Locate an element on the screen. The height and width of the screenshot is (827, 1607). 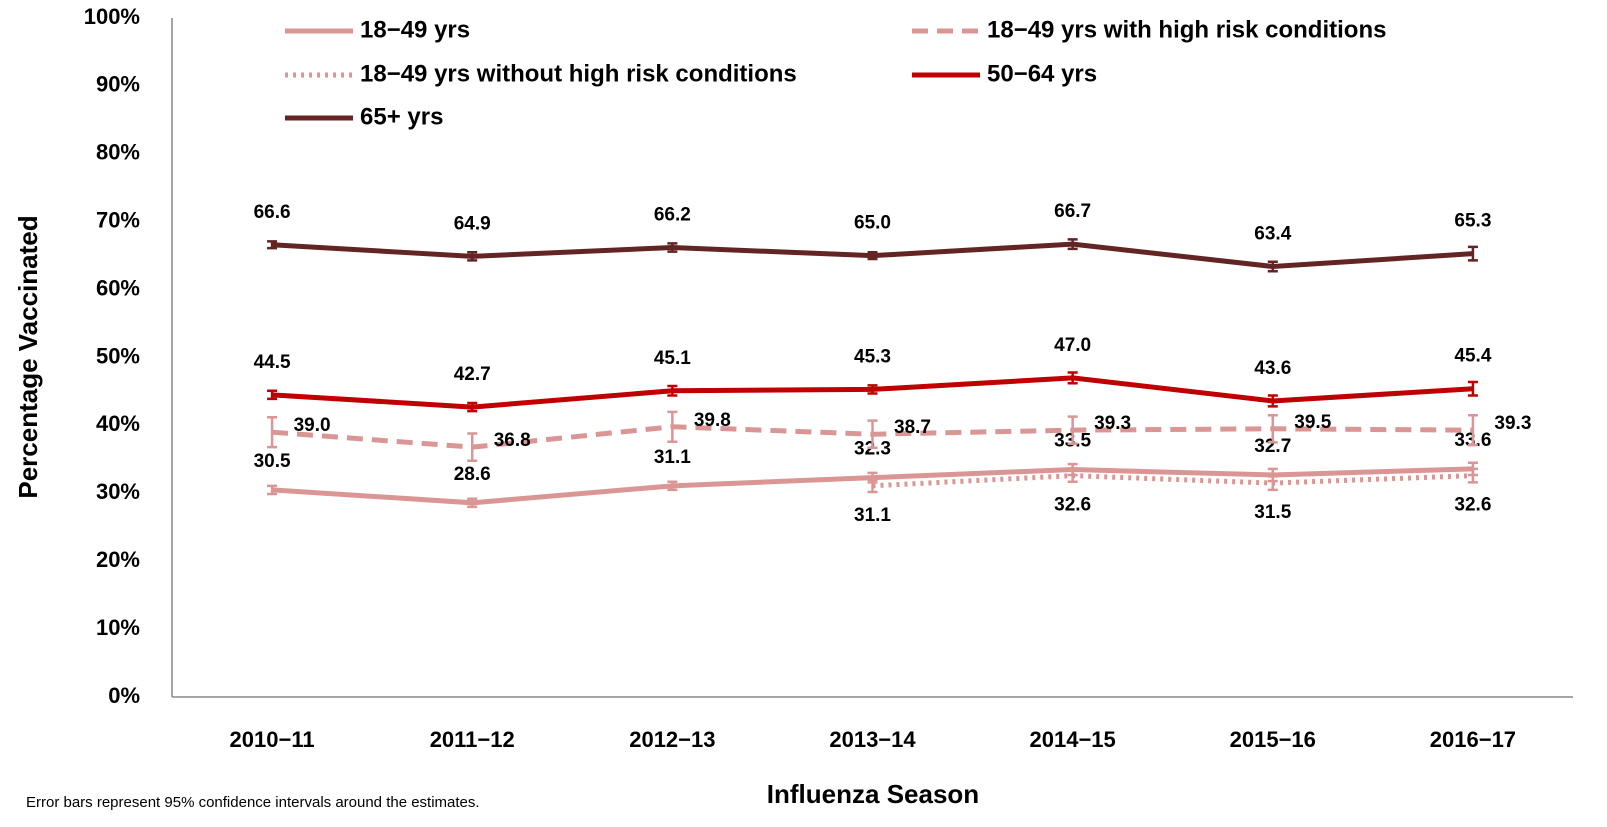
x-tick-label: 2010−11 is located at coordinates (272, 739).